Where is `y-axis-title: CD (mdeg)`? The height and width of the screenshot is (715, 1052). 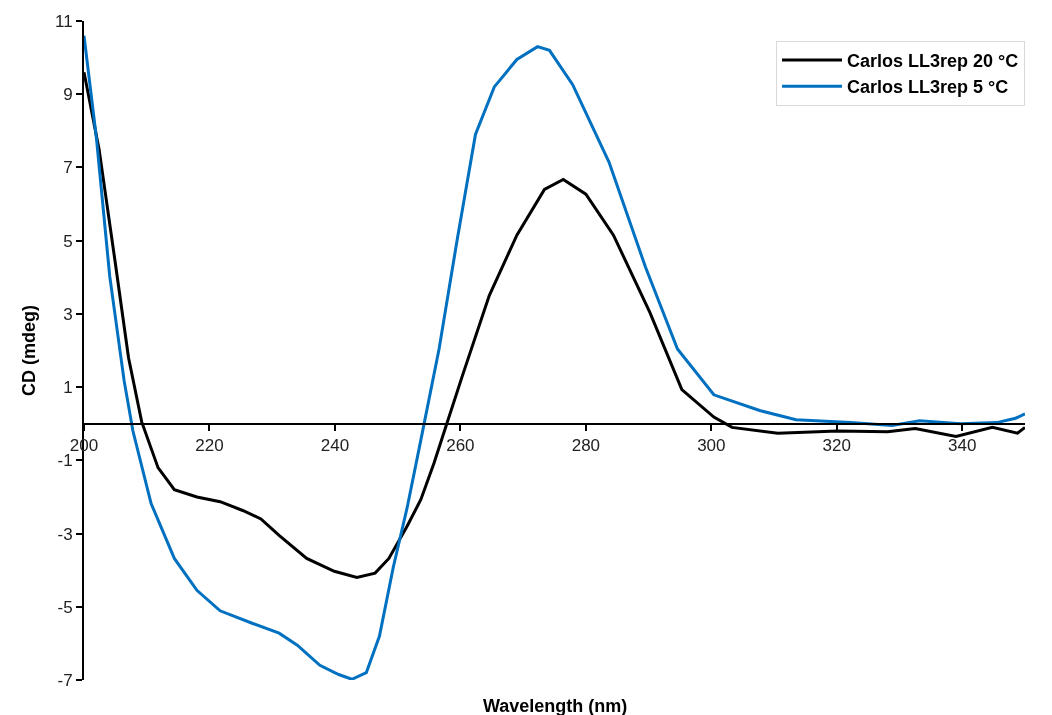 y-axis-title: CD (mdeg) is located at coordinates (28, 350).